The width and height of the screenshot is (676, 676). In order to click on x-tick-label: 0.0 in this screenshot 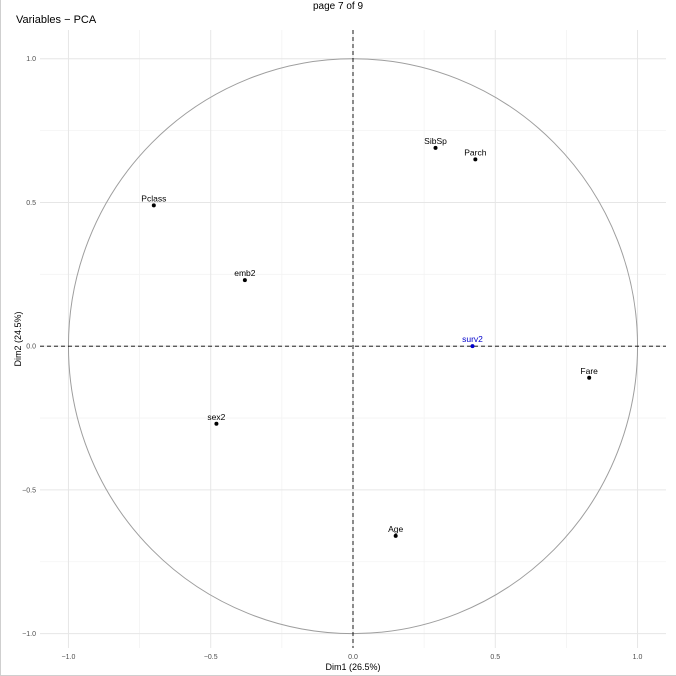, I will do `click(353, 657)`.